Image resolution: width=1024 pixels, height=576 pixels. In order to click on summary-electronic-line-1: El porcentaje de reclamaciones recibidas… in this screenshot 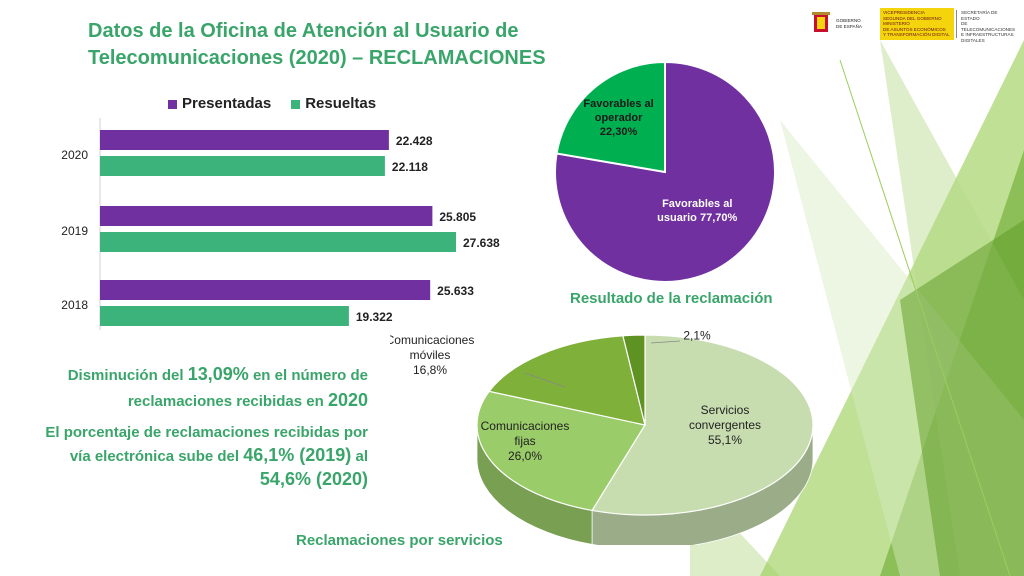, I will do `click(206, 432)`.